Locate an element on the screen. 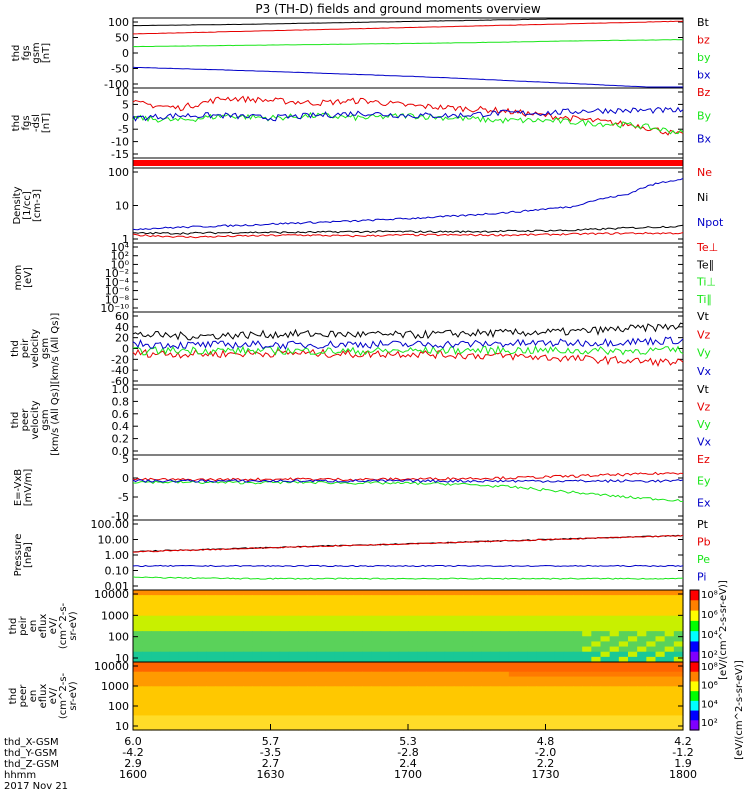  y-axis-label-line: eV/ is located at coordinates (53, 695).